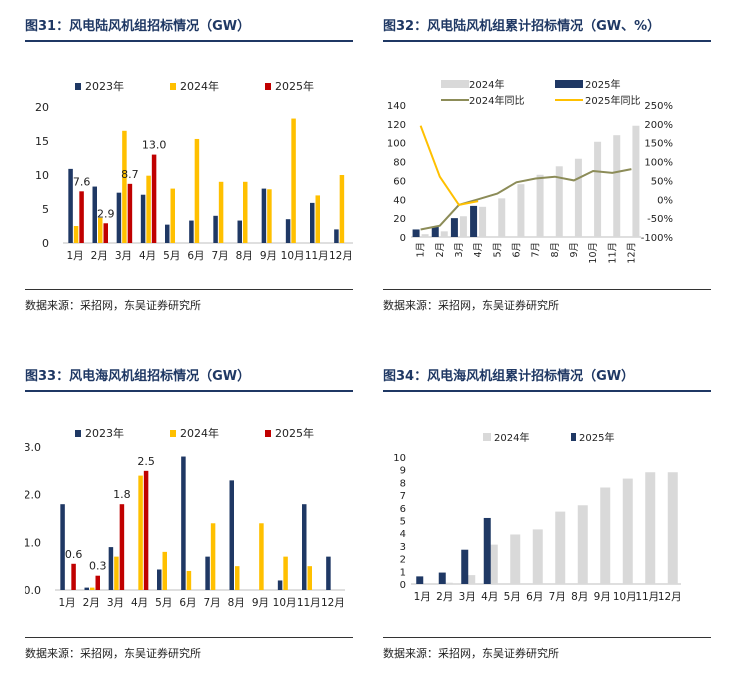 Image resolution: width=737 pixels, height=678 pixels. I want to click on y-tick-label: 8, so click(403, 483).